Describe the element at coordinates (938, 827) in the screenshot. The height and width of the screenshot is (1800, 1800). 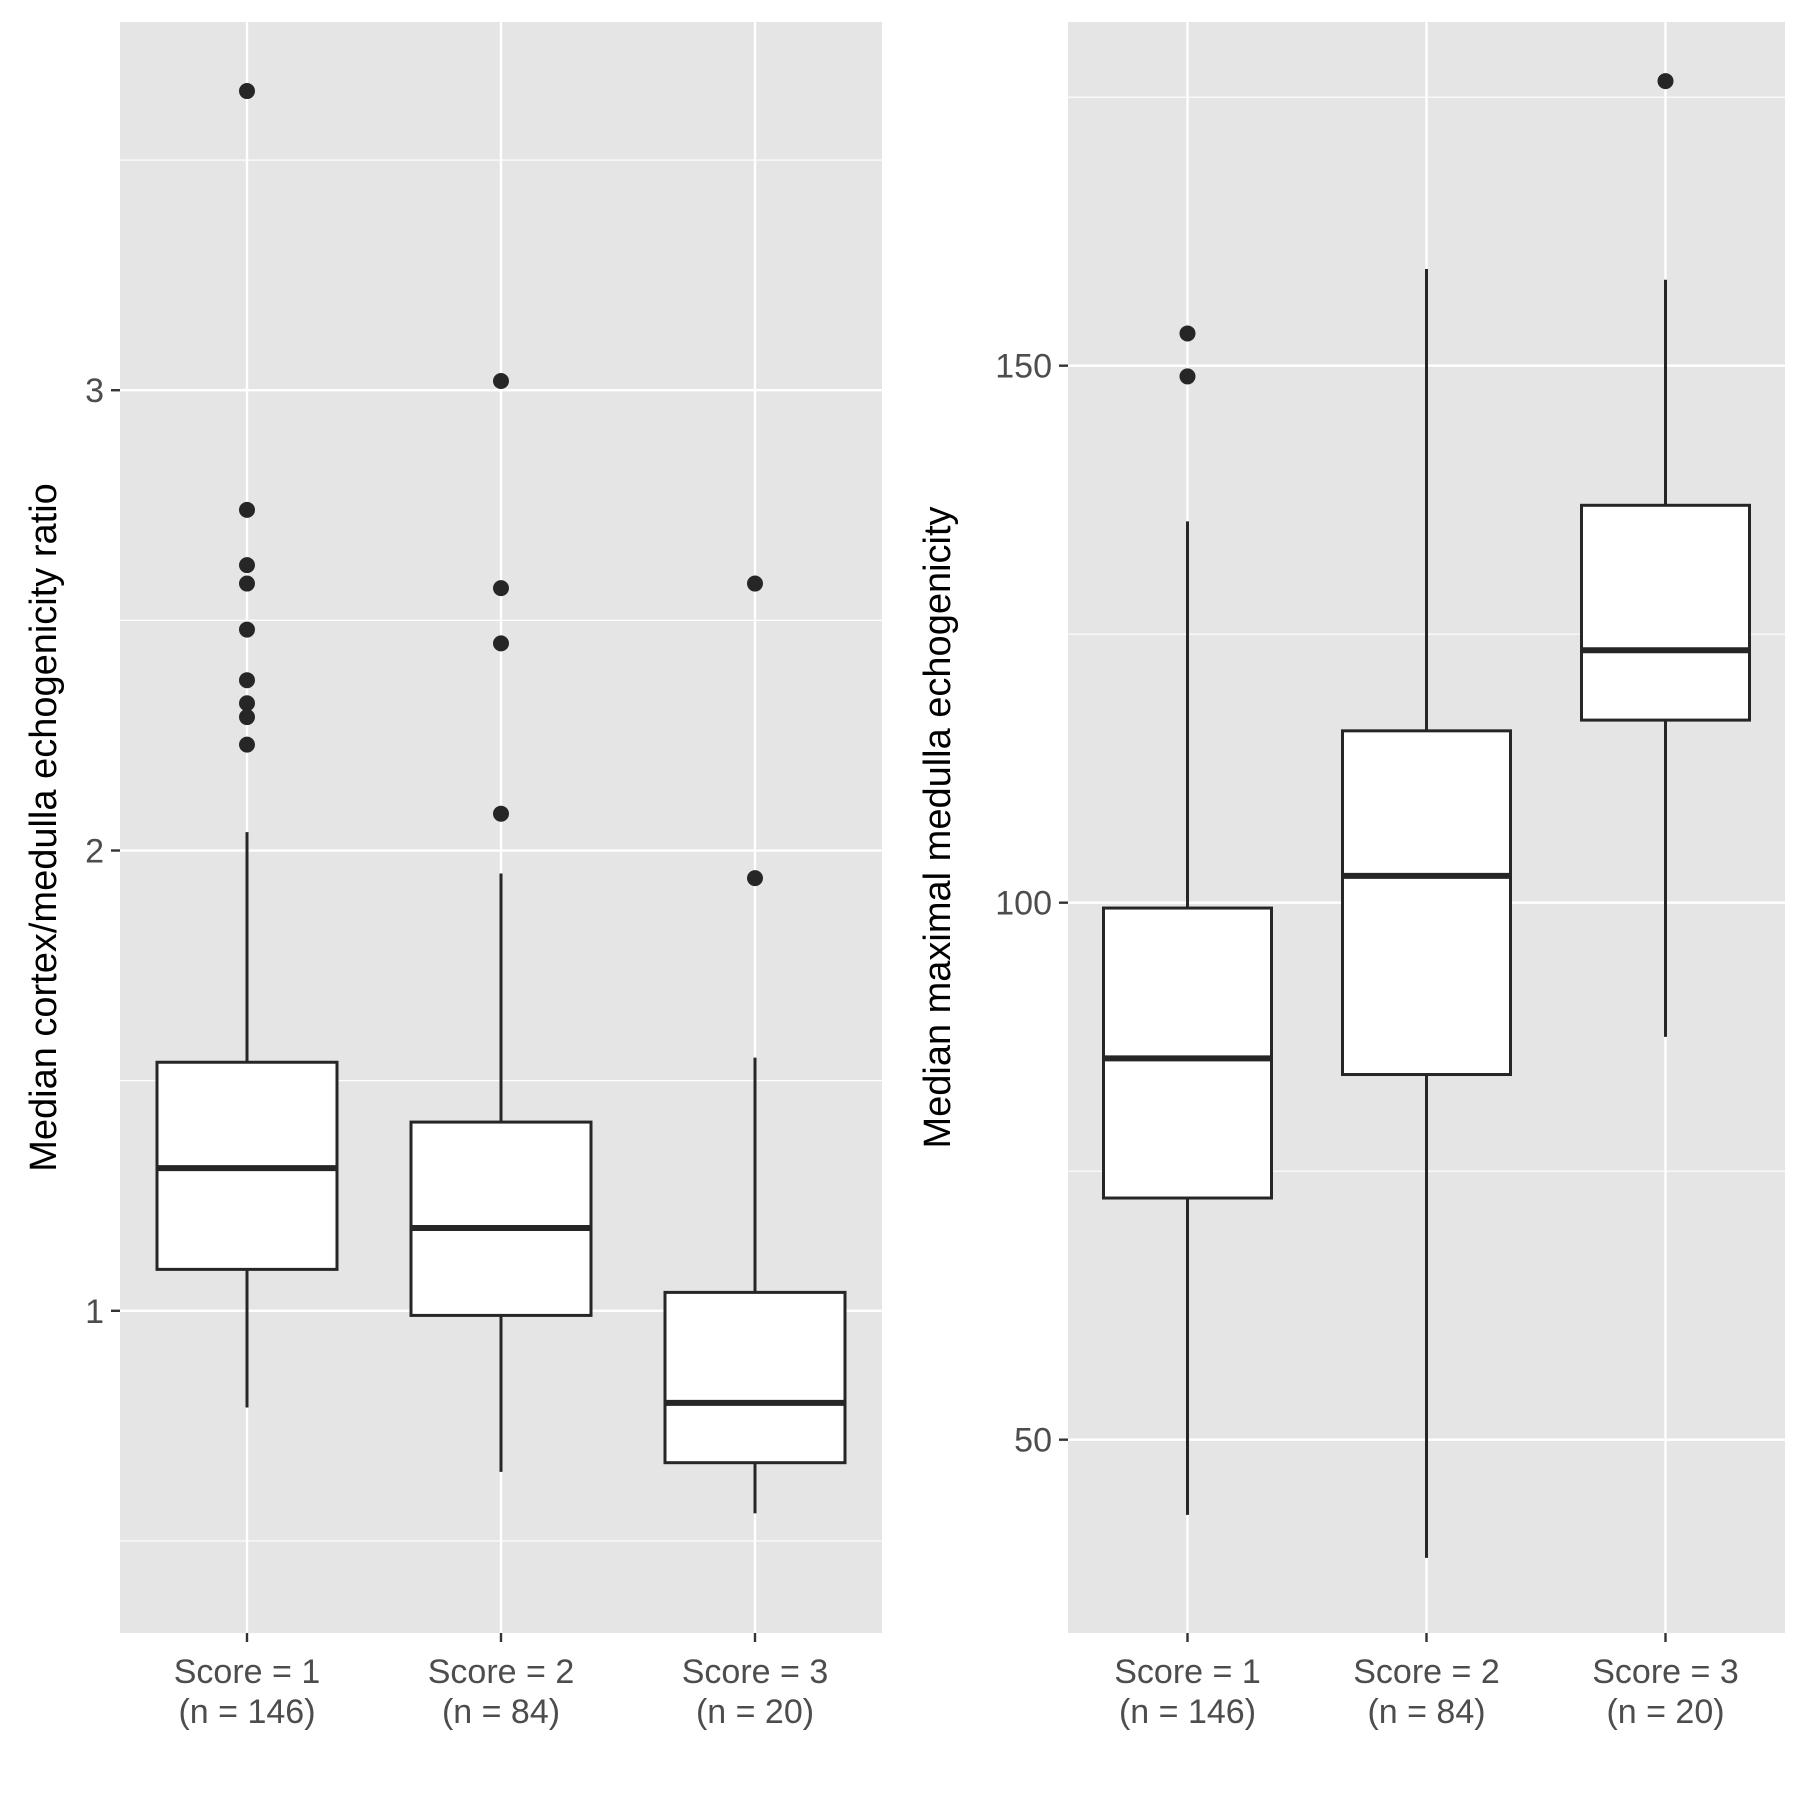
I see `y-axis-title: Median maximal medulla echogenicity` at that location.